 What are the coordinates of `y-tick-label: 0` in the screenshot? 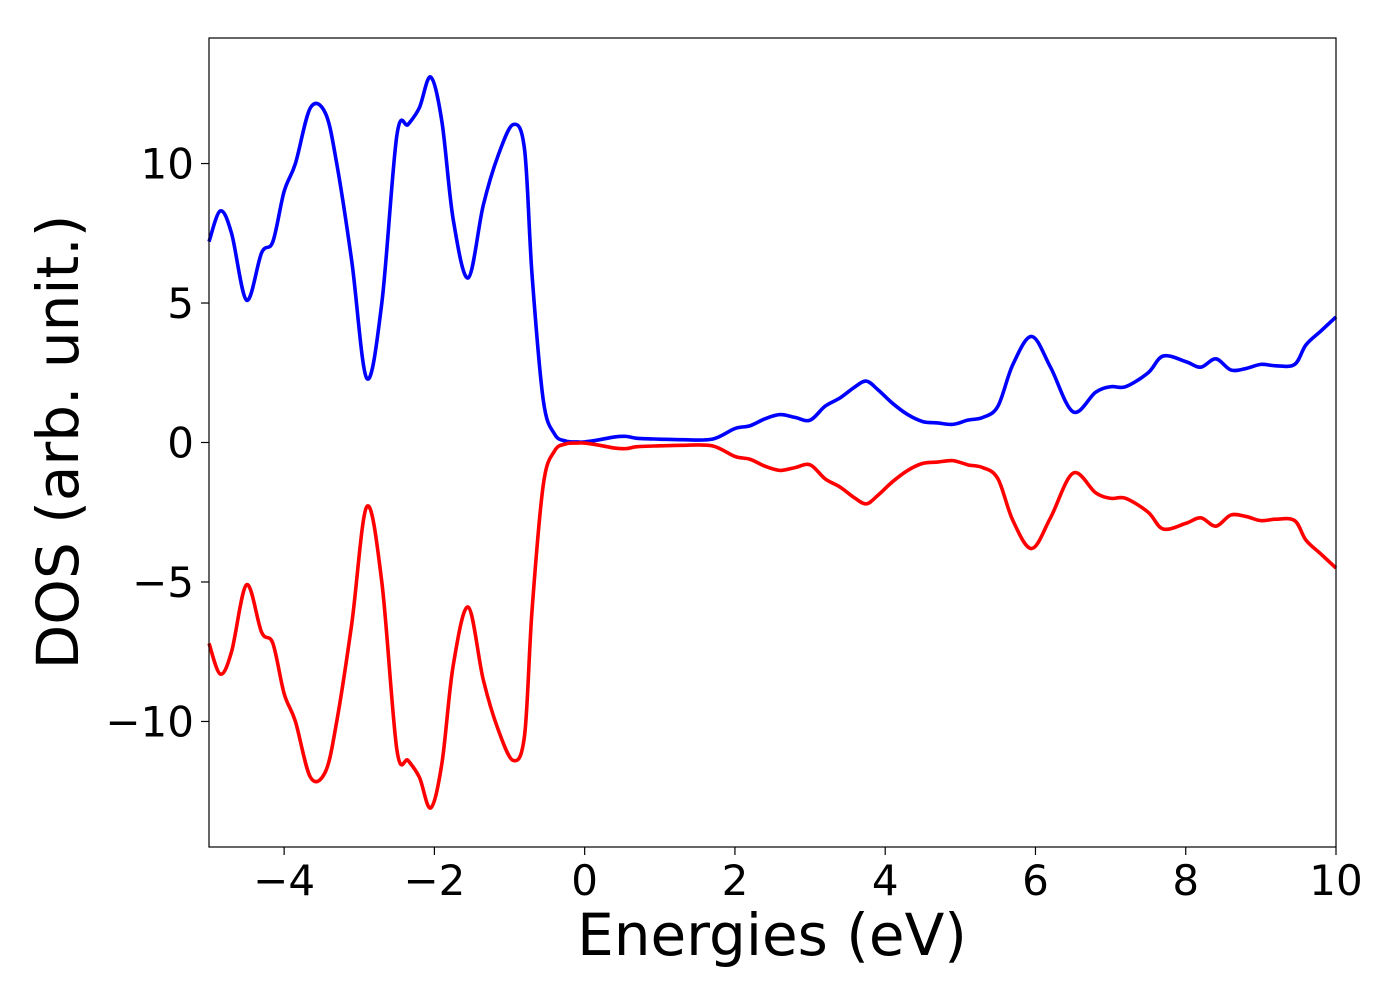 It's located at (180, 443).